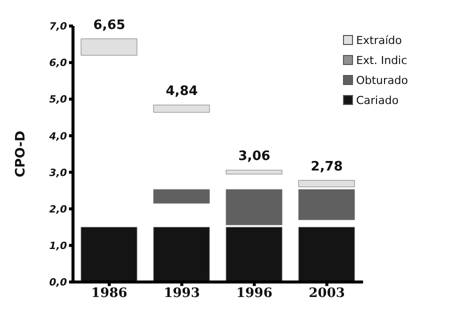 Image resolution: width=456 pixels, height=325 pixels. I want to click on legend-label: Extraído, so click(379, 40).